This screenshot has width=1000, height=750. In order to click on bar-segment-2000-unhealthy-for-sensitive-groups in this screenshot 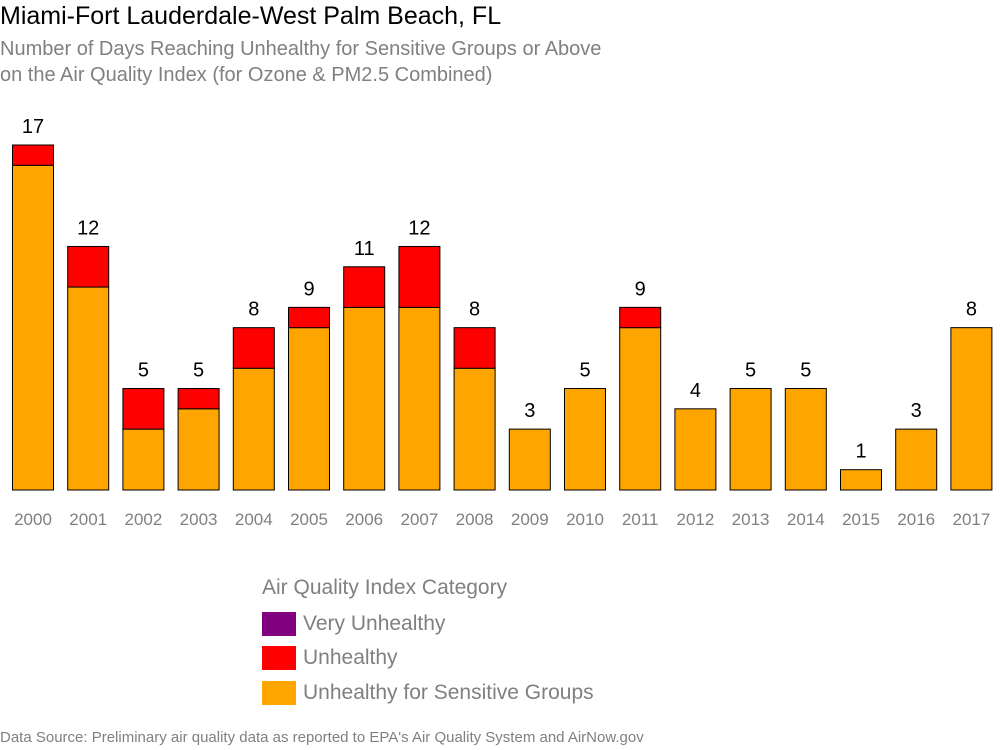, I will do `click(33, 327)`.